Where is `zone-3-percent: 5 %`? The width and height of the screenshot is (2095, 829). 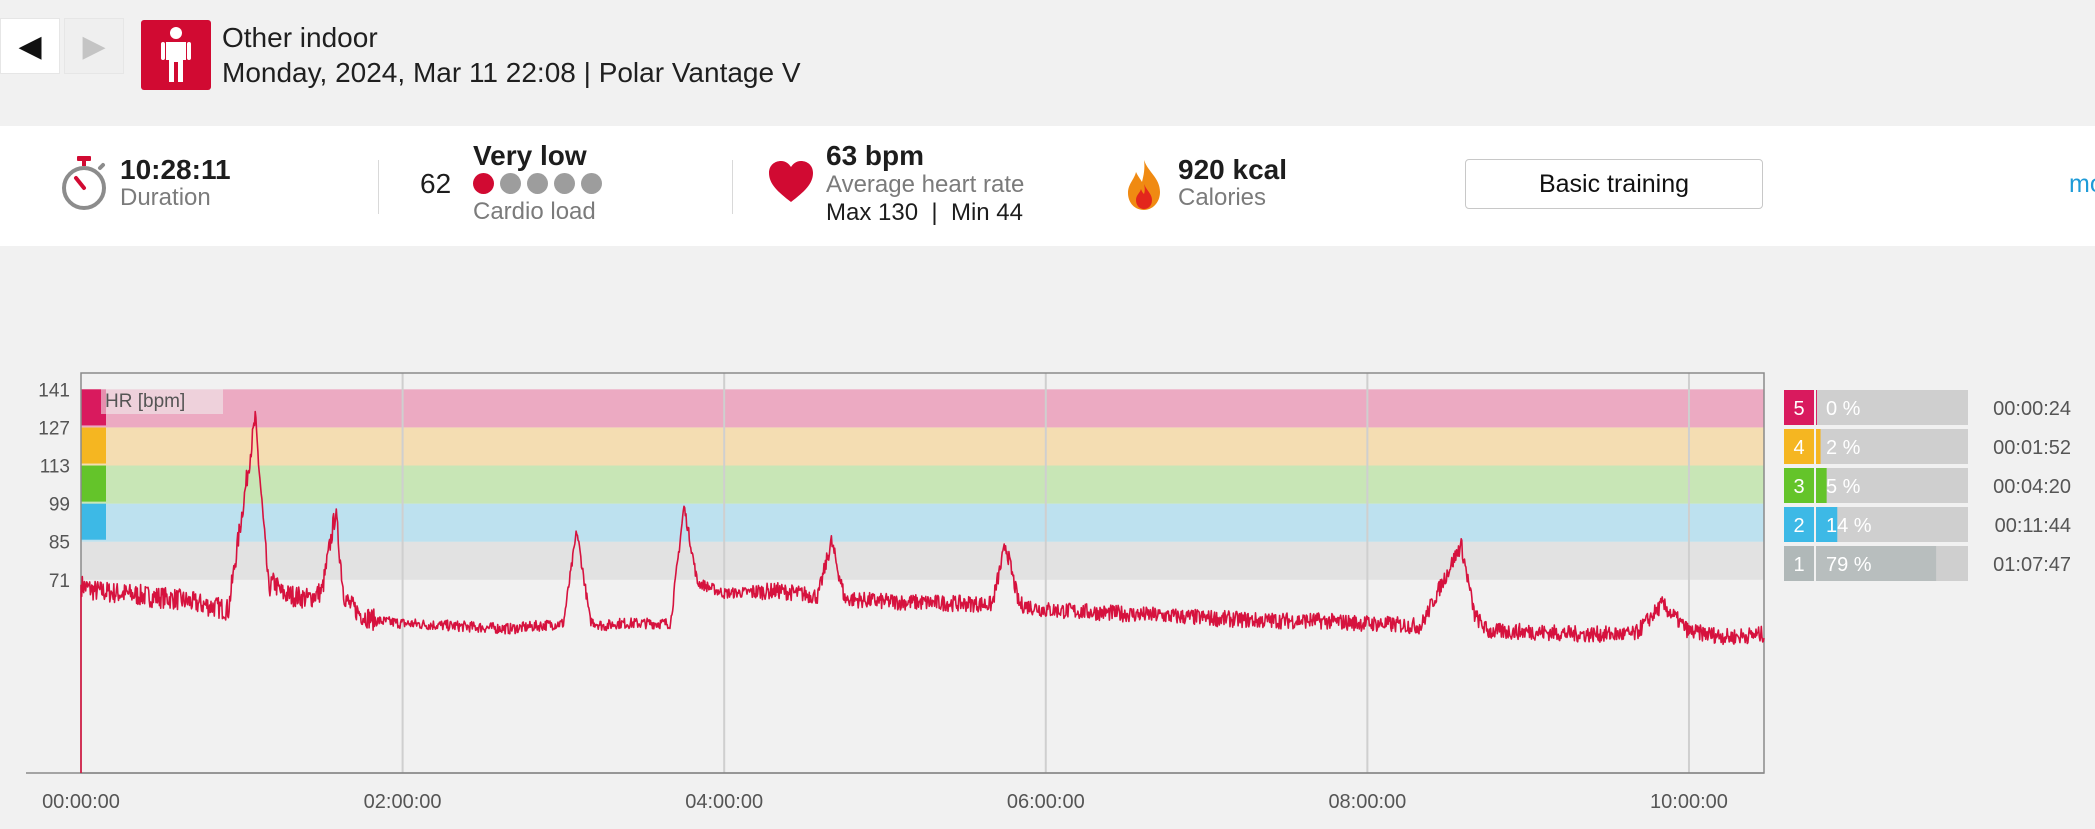 zone-3-percent: 5 % is located at coordinates (1843, 487).